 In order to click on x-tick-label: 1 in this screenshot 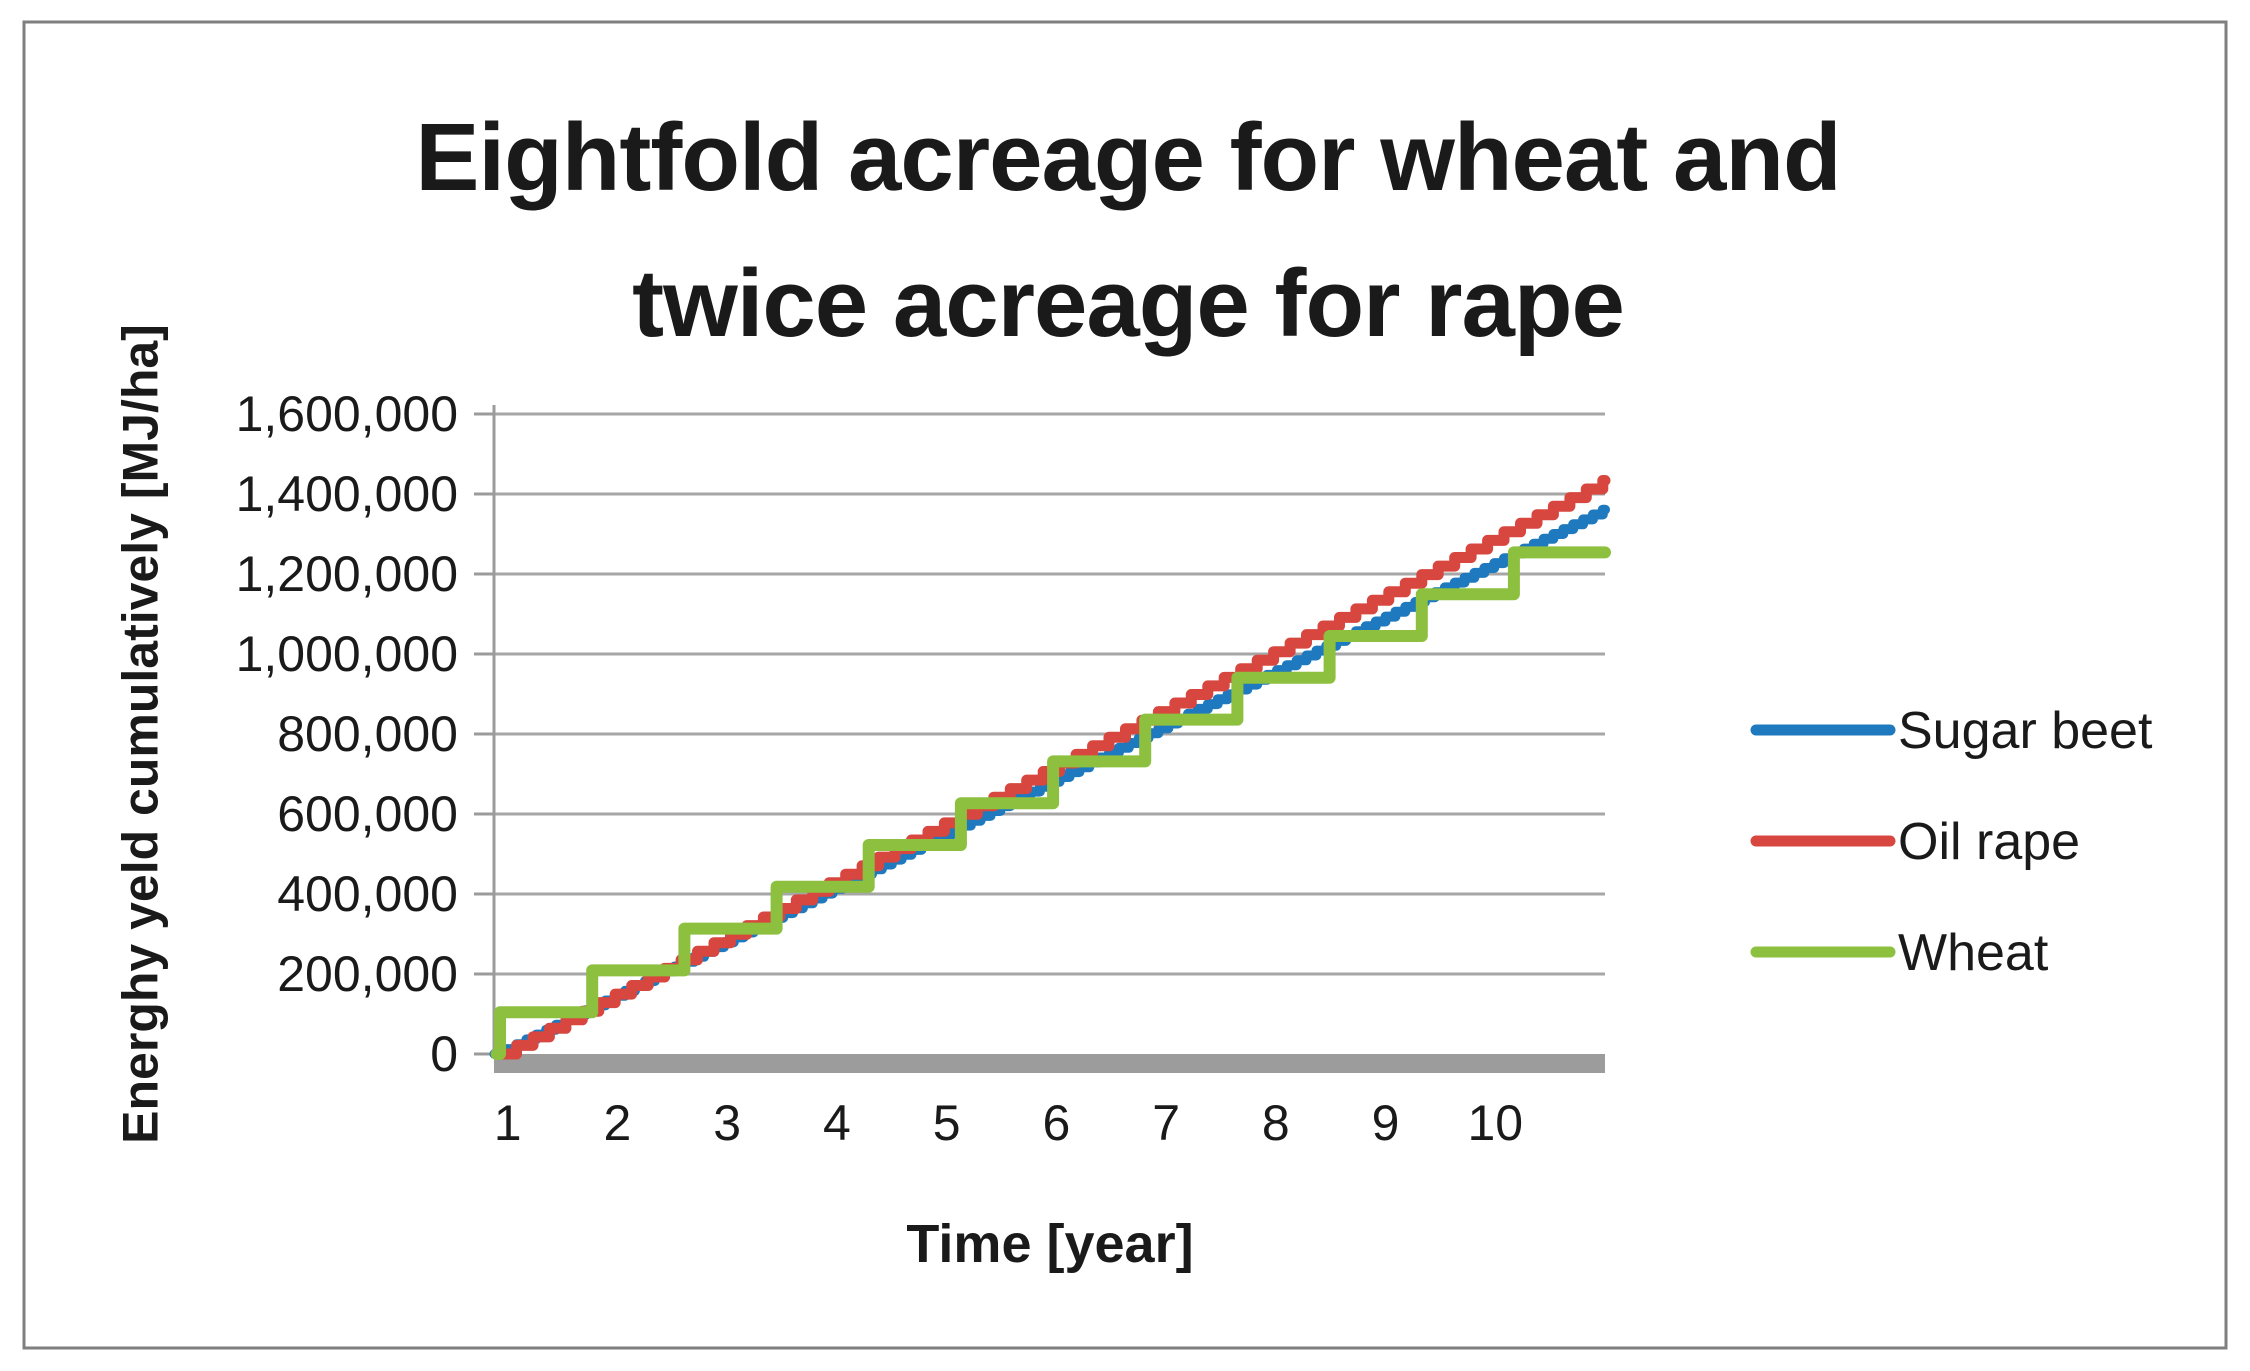, I will do `click(508, 1123)`.